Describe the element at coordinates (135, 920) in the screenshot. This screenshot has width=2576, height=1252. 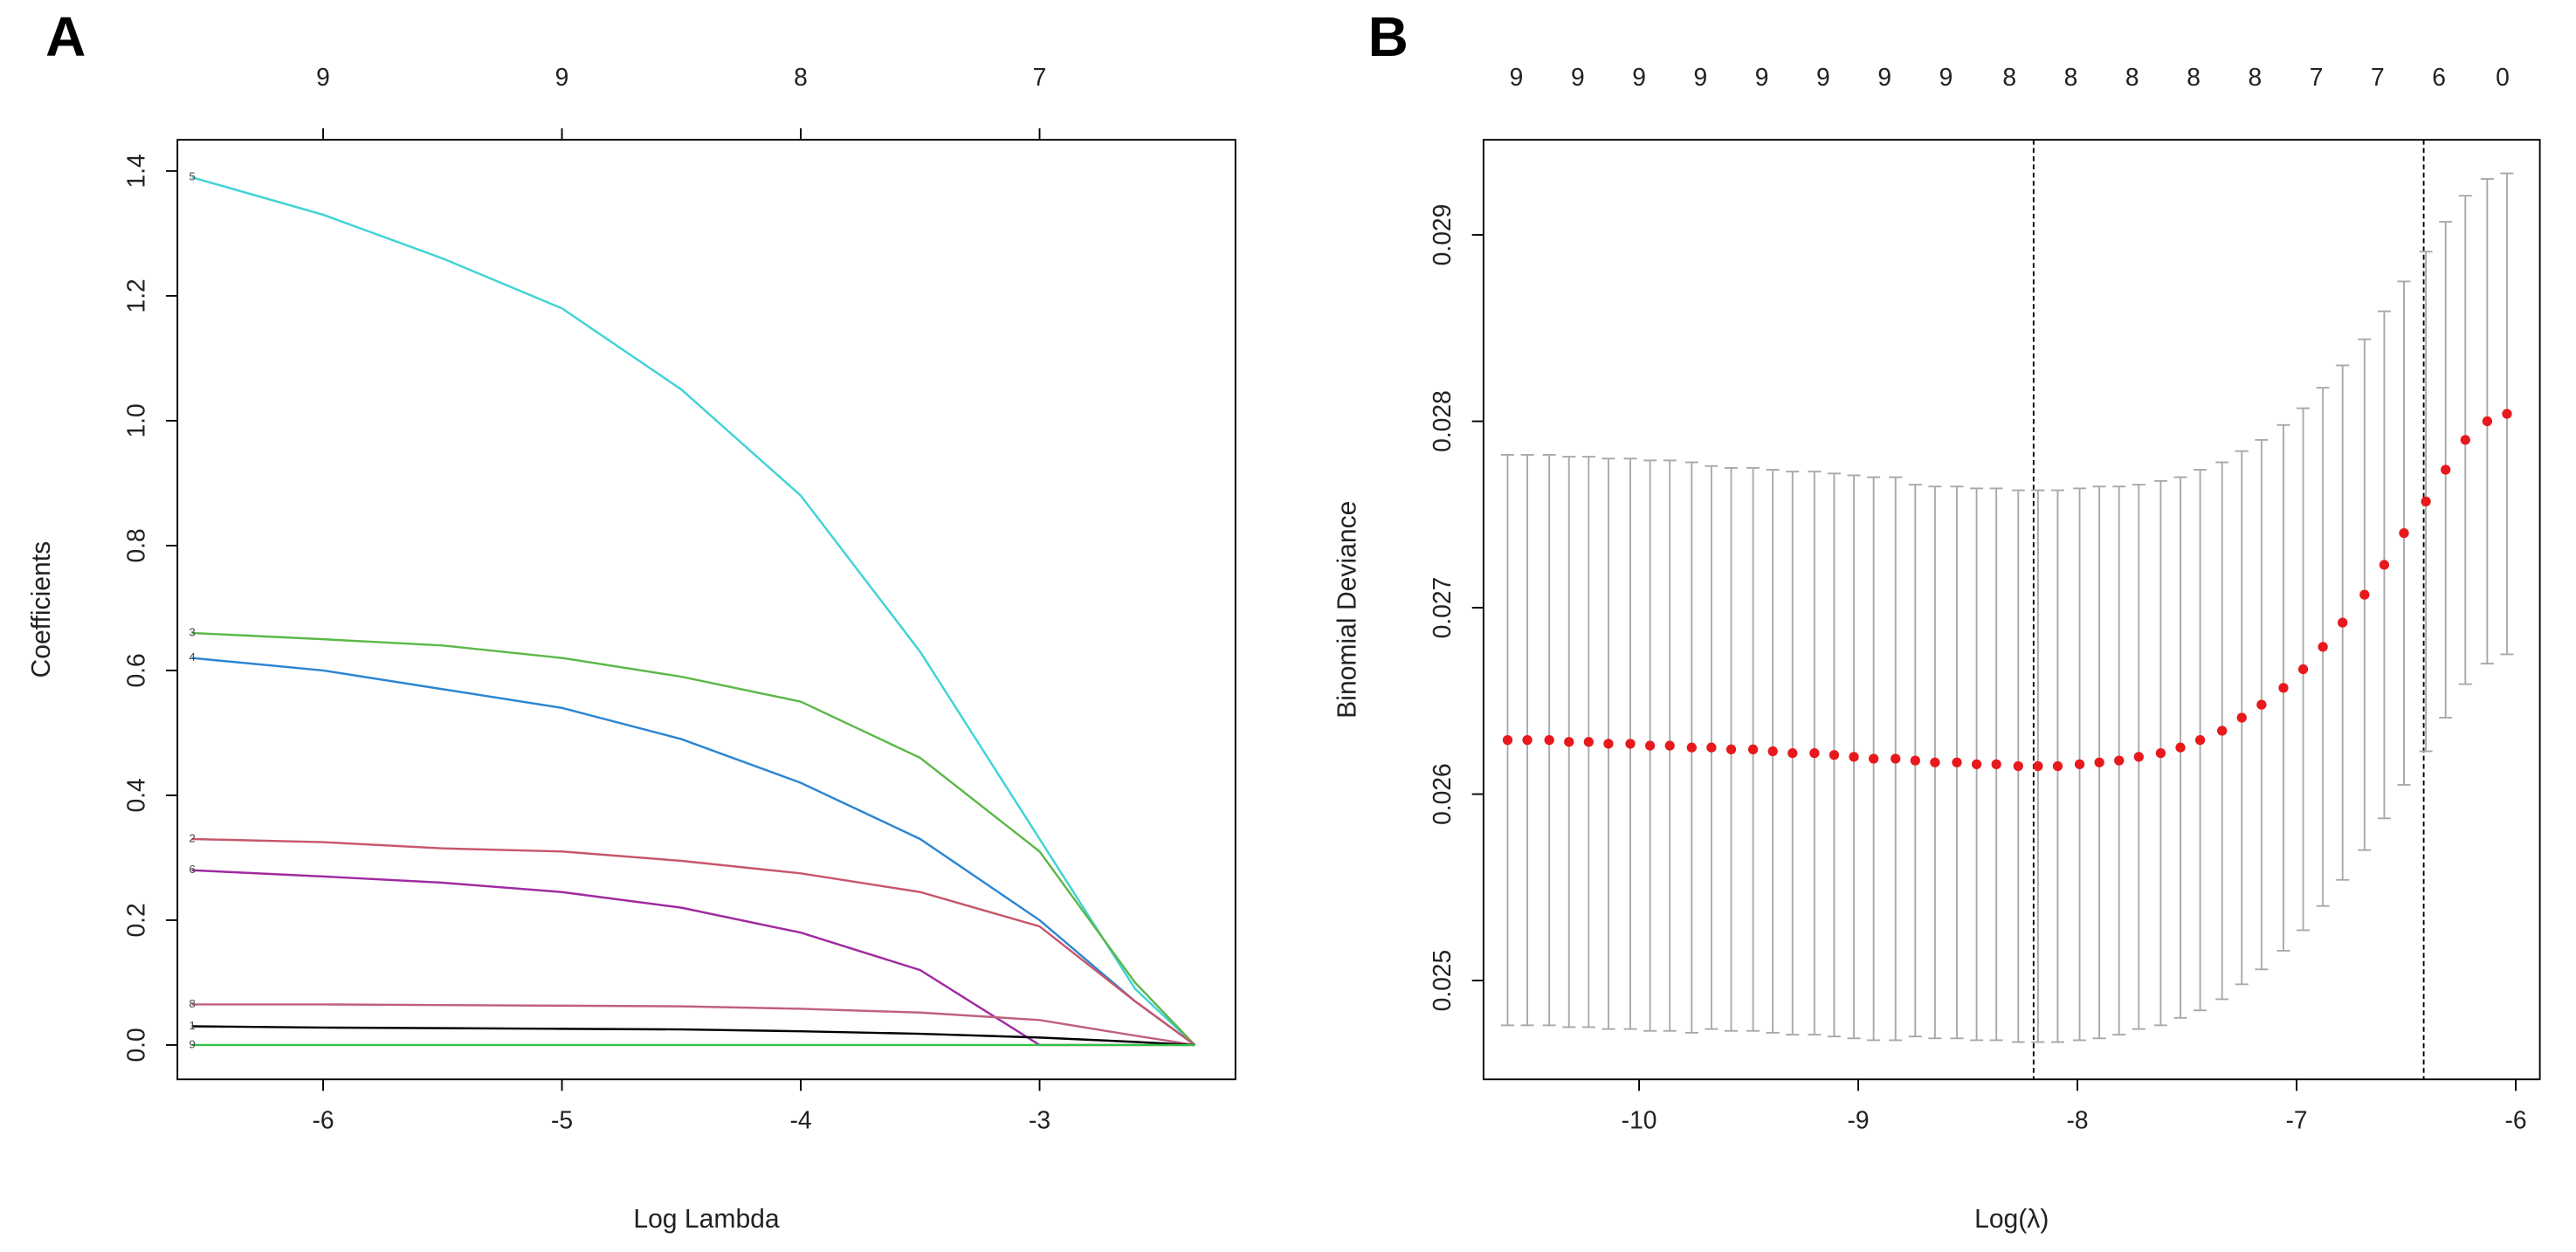
I see `y-tick-label: 0.2` at that location.